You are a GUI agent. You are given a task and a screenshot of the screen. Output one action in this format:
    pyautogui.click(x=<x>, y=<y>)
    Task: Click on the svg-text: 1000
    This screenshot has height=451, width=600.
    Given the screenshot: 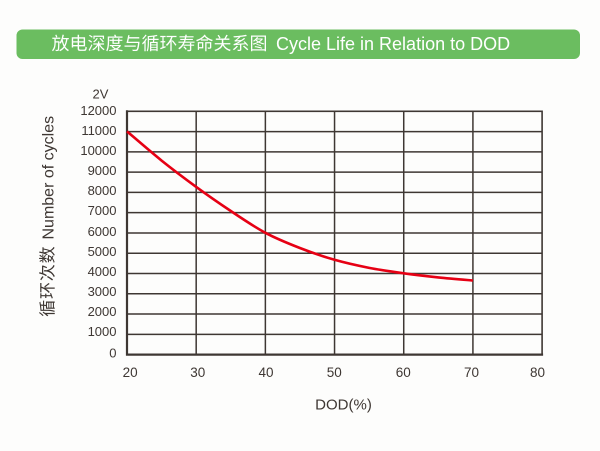 What is the action you would take?
    pyautogui.click(x=102, y=331)
    